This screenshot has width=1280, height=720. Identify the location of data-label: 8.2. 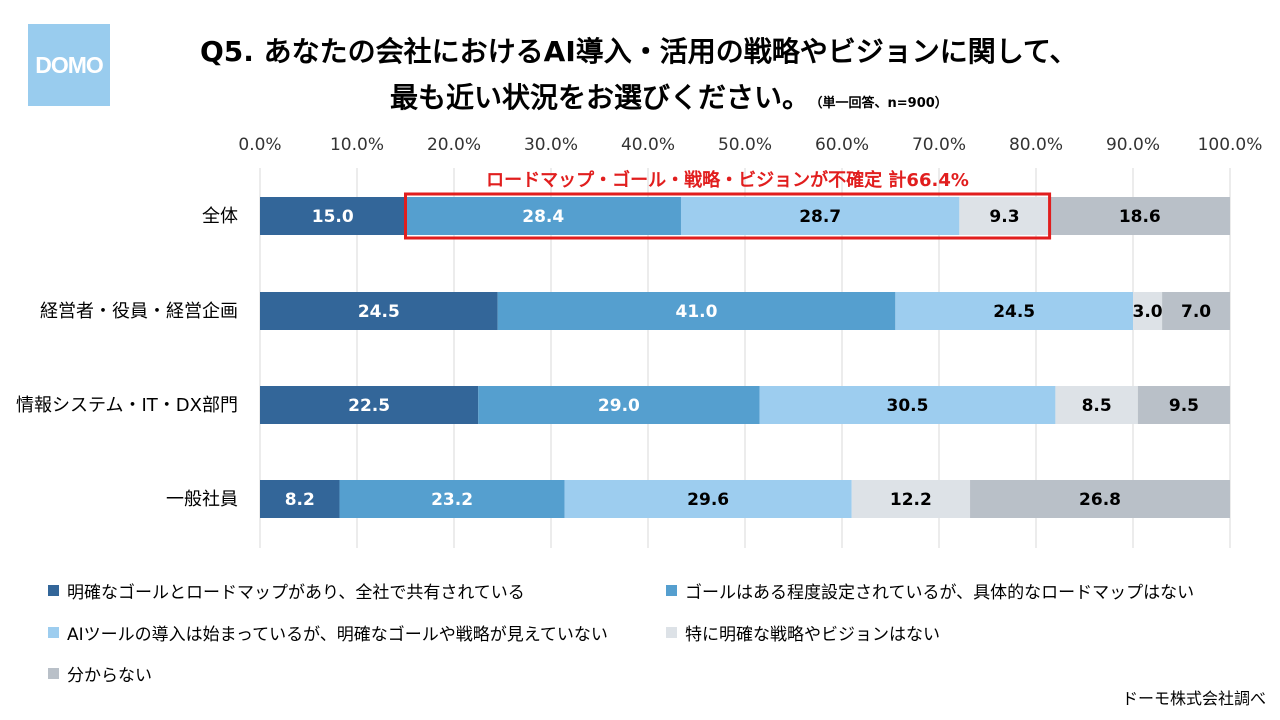
(300, 500).